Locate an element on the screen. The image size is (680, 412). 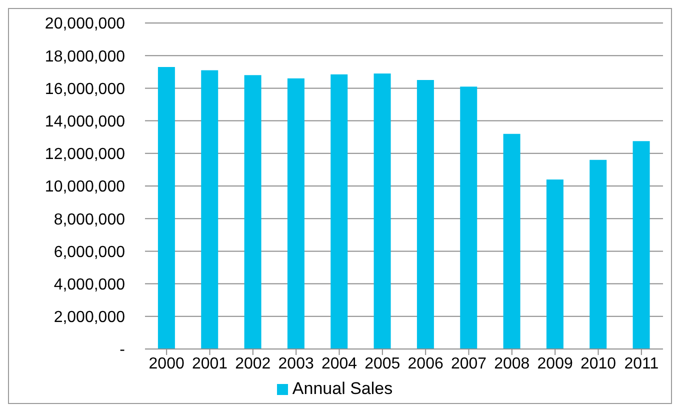
y-tick-label: 18,000,000 is located at coordinates (85, 57).